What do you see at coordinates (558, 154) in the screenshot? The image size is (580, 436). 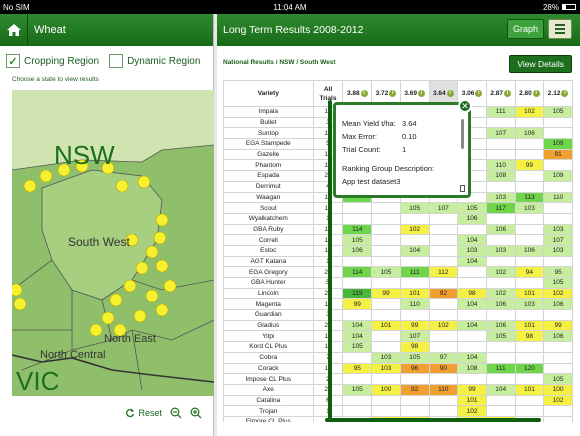 I see `yield-cell: 91` at bounding box center [558, 154].